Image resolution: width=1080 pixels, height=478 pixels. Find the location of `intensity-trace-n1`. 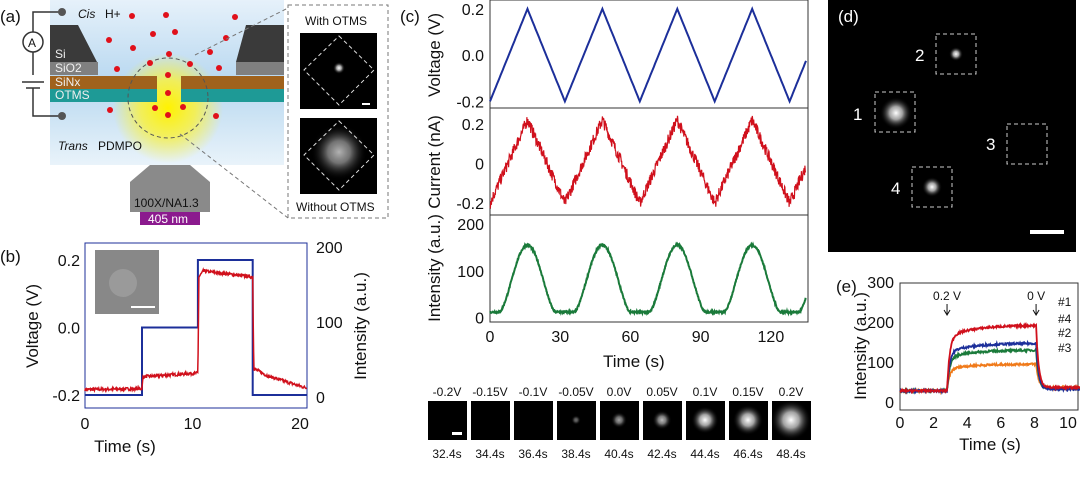

intensity-trace-n1 is located at coordinates (989, 358).